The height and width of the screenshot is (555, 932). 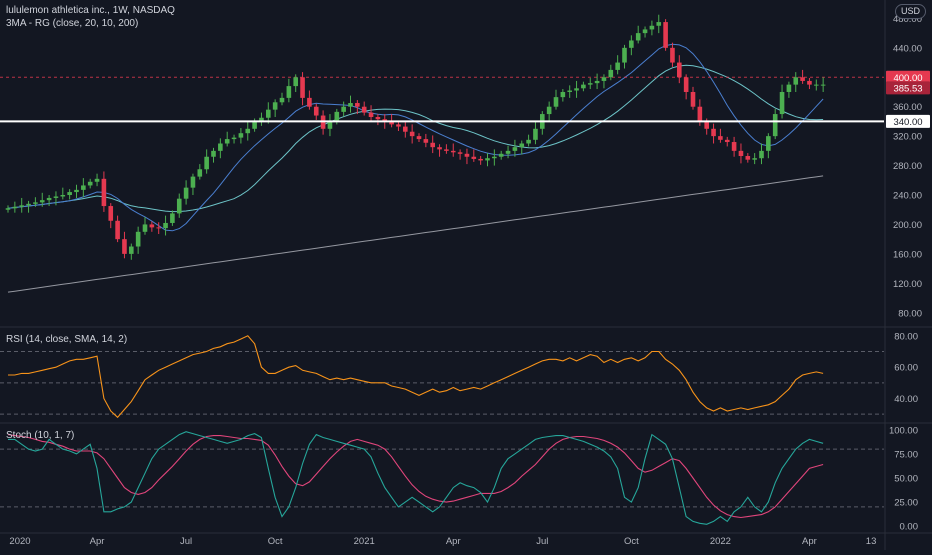 I want to click on price-tick-label: 480.00, so click(x=907, y=19).